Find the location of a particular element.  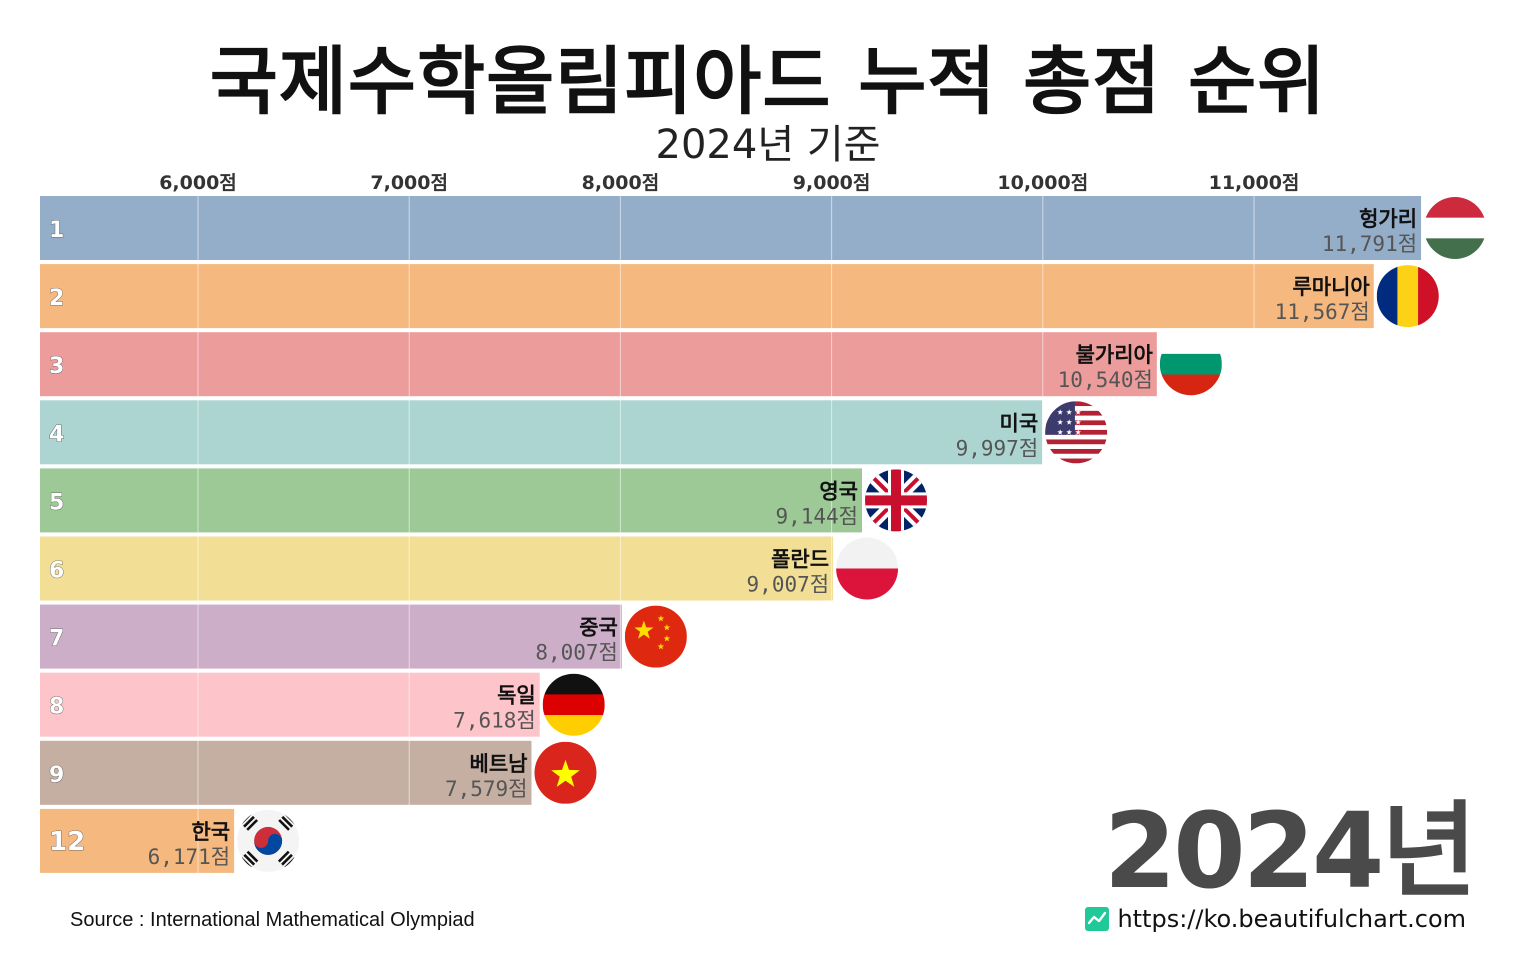

value-label: 9,144점 is located at coordinates (816, 516).